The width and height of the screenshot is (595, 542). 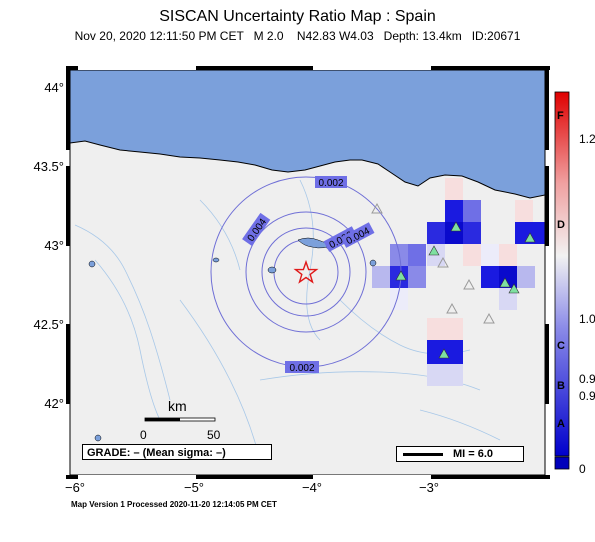 I want to click on mi-legend-label: MI = 6.0, so click(x=473, y=454).